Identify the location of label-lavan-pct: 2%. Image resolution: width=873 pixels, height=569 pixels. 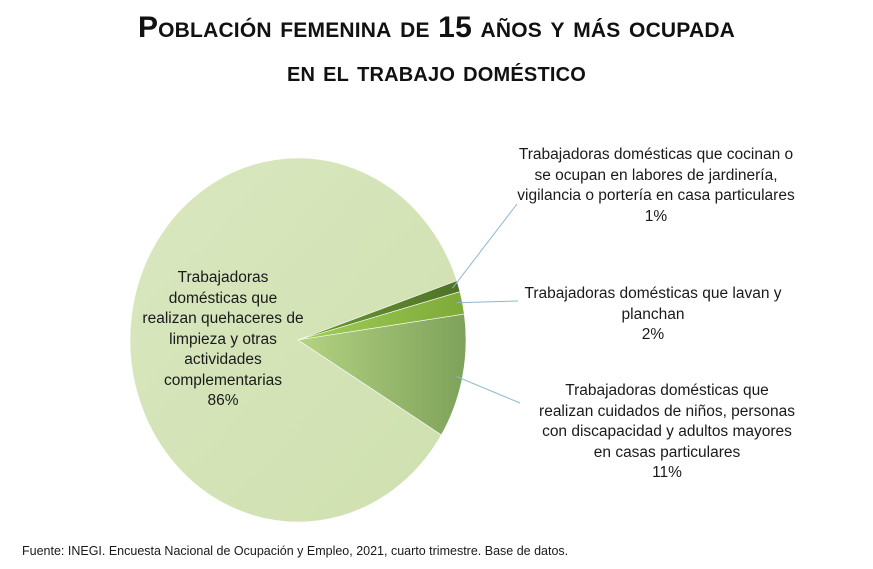
(653, 334).